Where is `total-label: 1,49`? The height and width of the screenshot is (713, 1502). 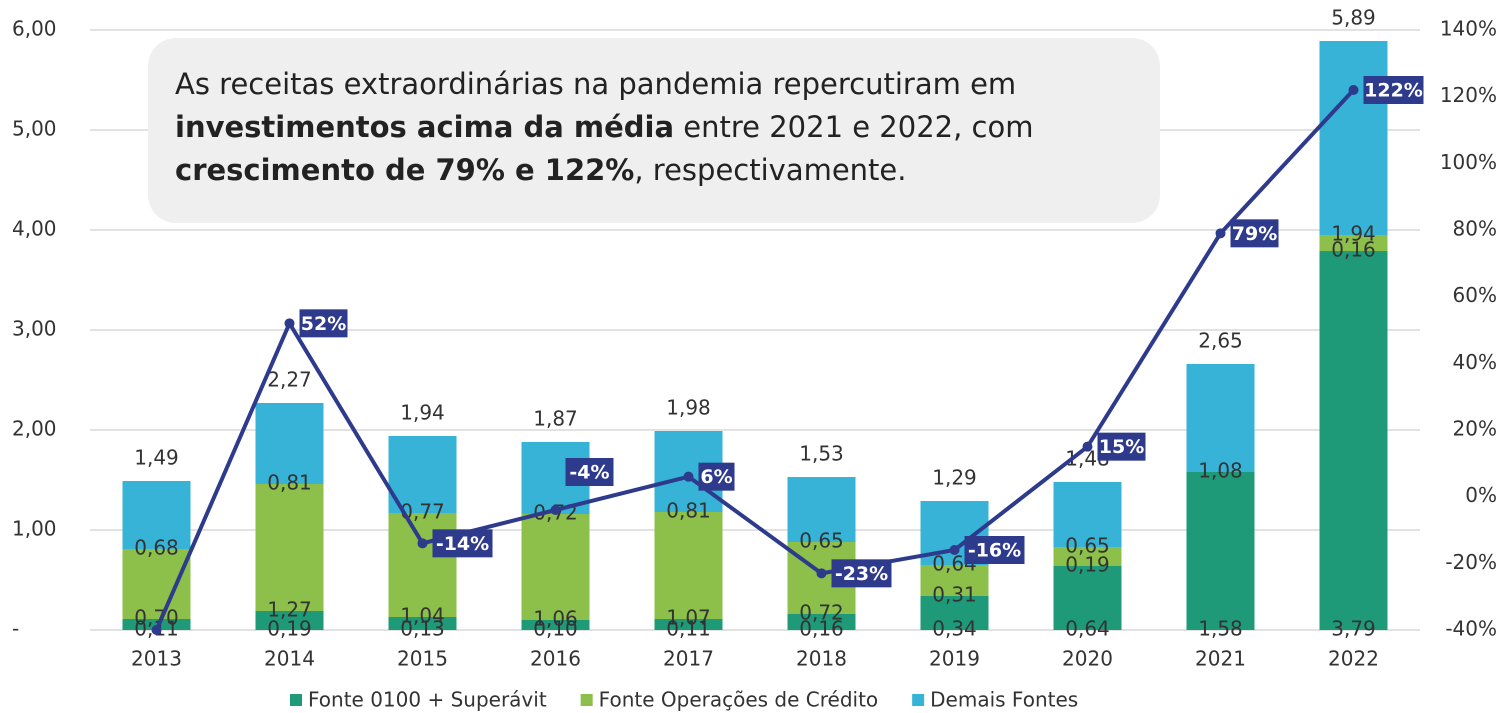
total-label: 1,49 is located at coordinates (156, 458).